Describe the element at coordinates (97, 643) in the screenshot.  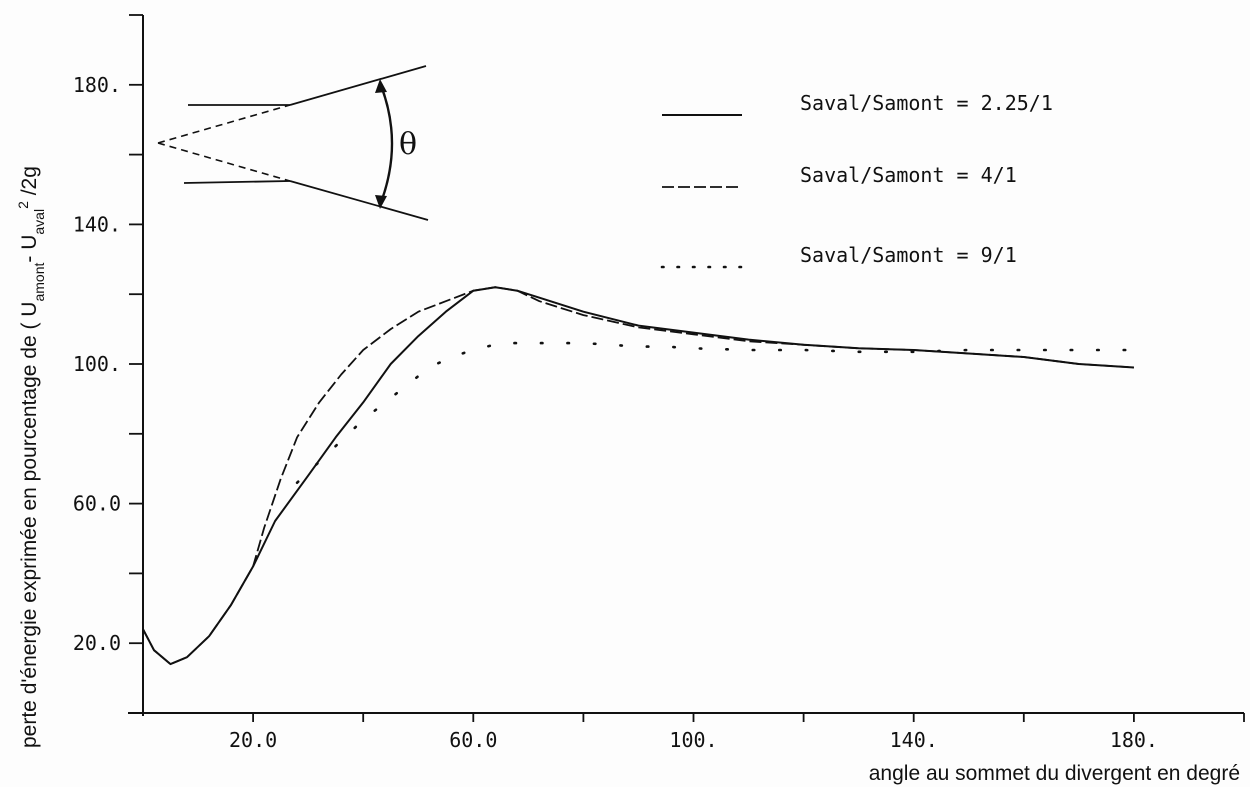
I see `y-tick-label: 20.0` at that location.